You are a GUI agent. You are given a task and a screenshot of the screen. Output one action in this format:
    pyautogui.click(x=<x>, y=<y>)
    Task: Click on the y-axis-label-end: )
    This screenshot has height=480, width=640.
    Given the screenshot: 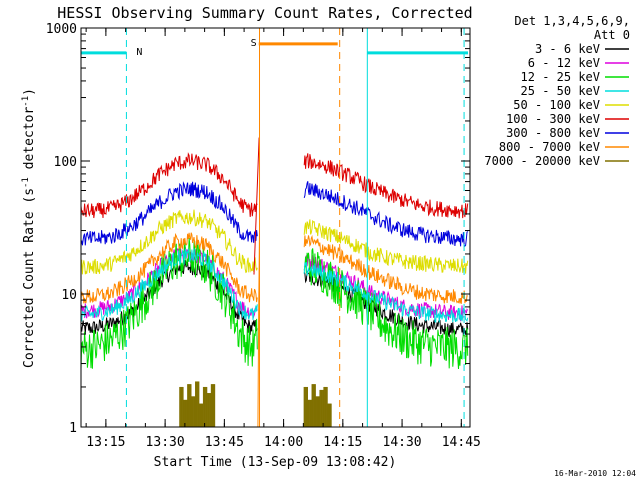 What is the action you would take?
    pyautogui.click(x=29, y=92)
    